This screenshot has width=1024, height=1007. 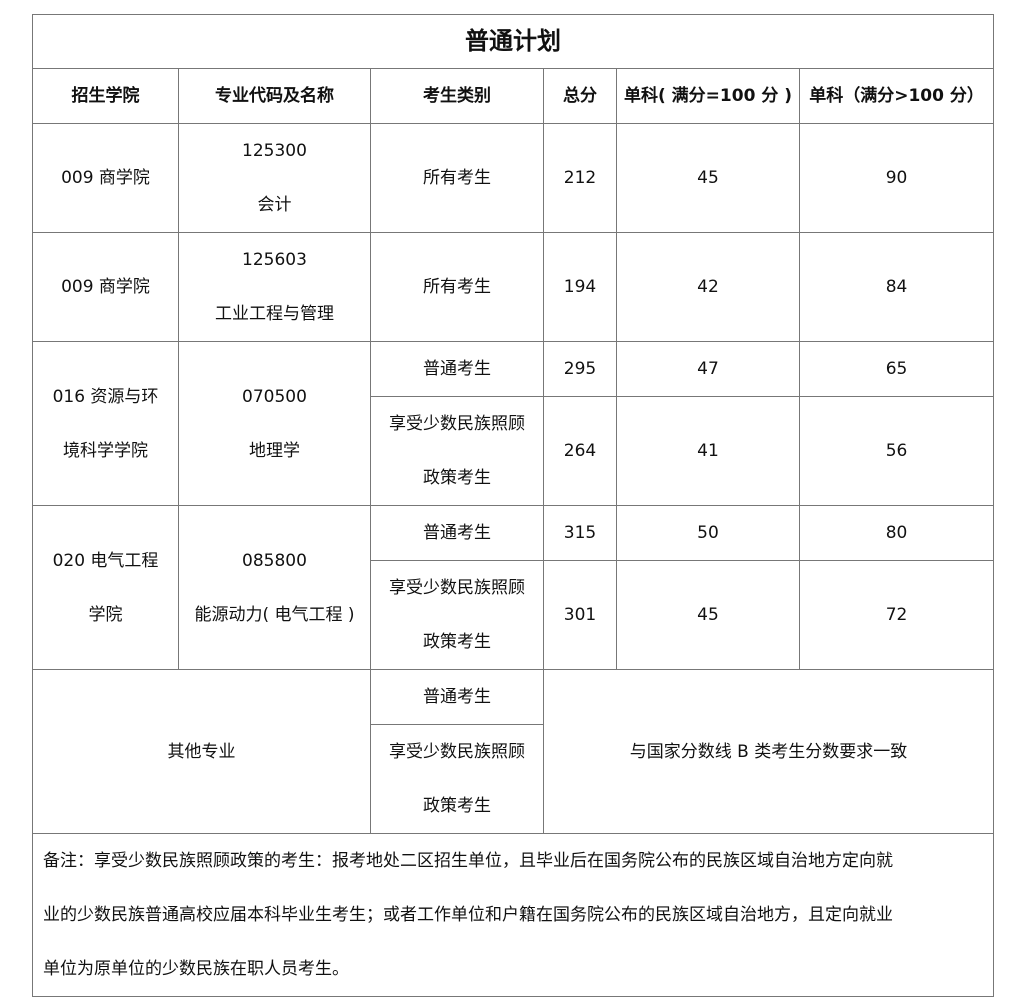 What do you see at coordinates (274, 560) in the screenshot?
I see `major-code: 085800` at bounding box center [274, 560].